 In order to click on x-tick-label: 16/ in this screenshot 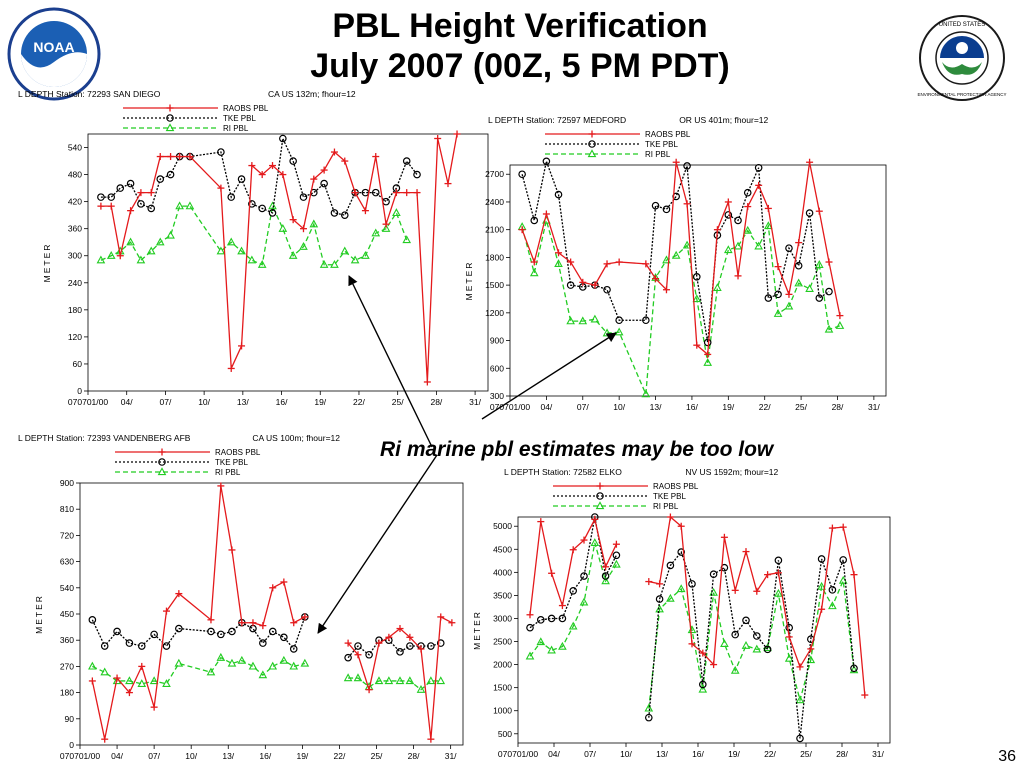, I will do `click(282, 402)`.